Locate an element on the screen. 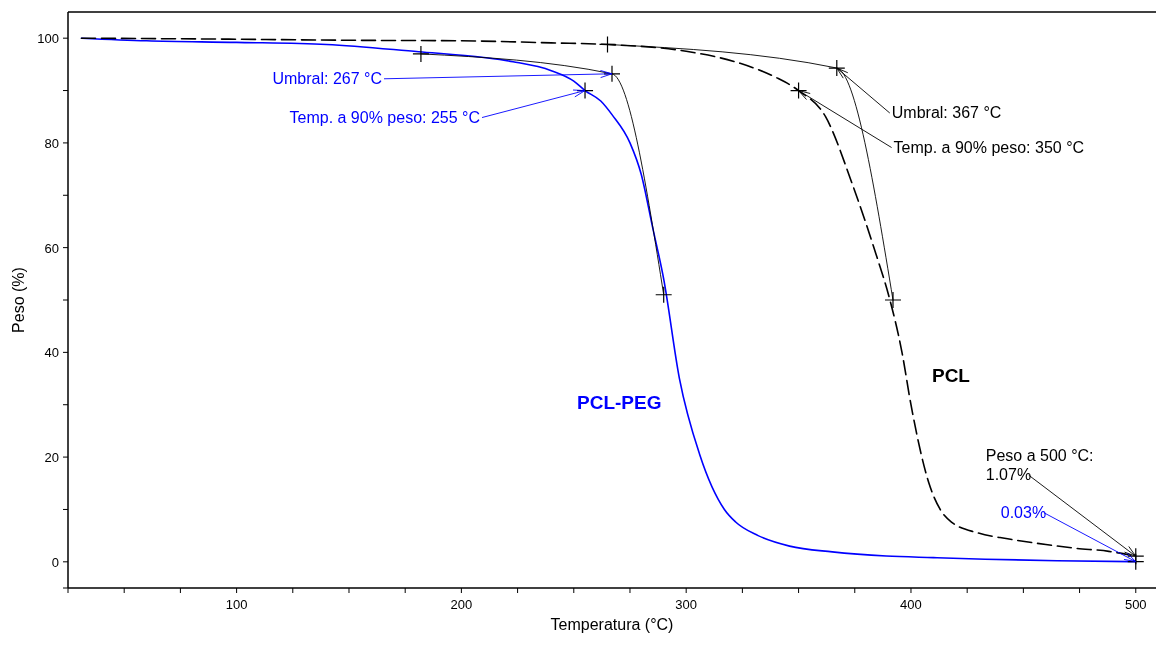  series-label: PCL-PEG is located at coordinates (619, 402).